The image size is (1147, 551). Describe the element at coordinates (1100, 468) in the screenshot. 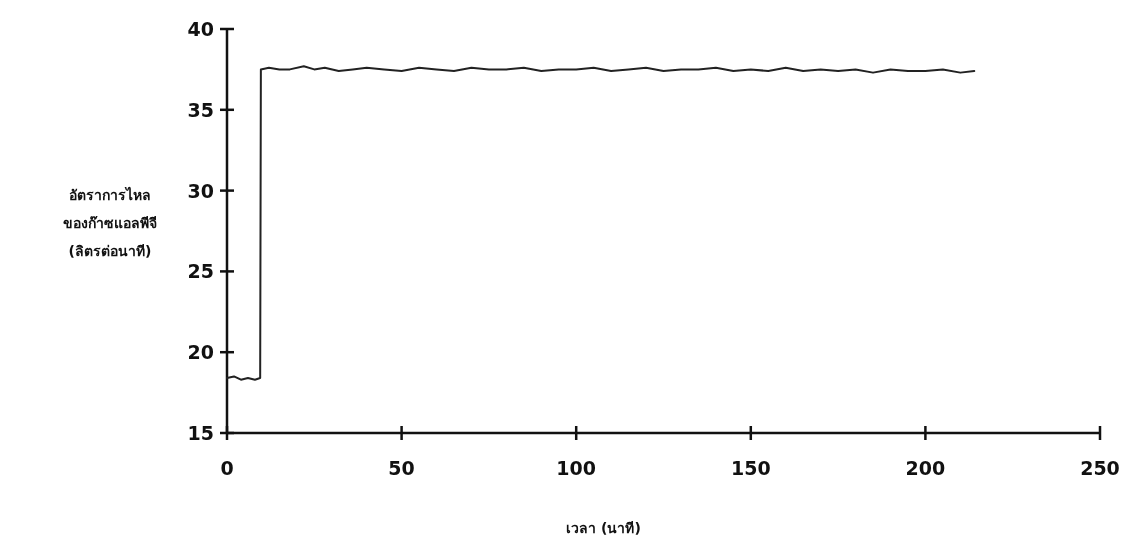

I see `x-tick-label: 250` at that location.